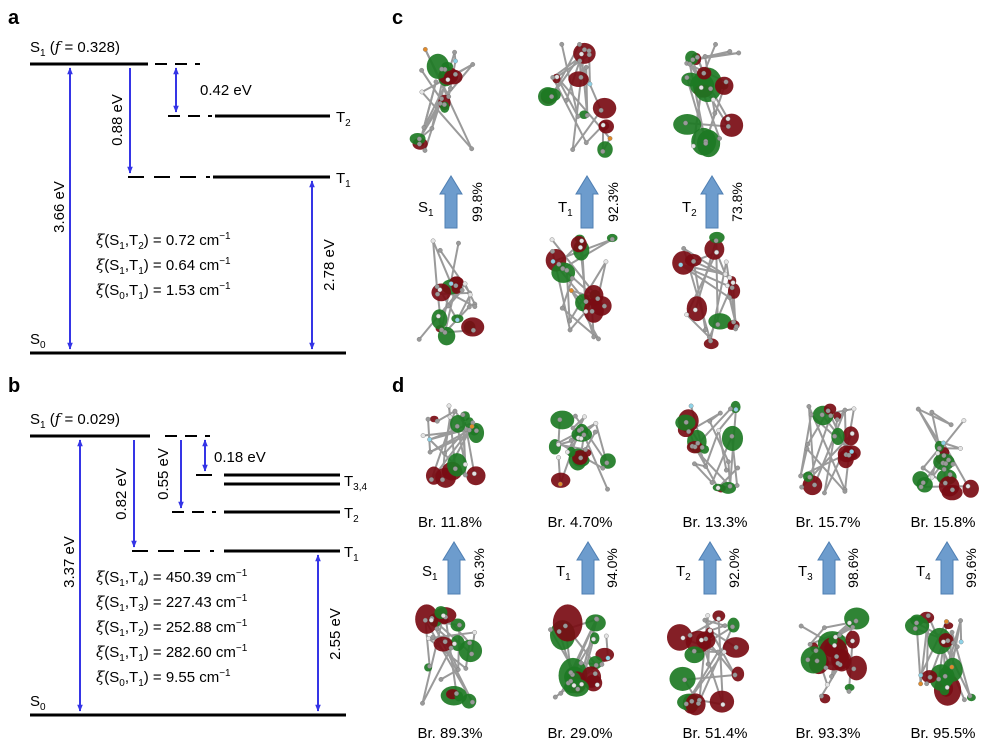 The image size is (988, 743). I want to click on soc-b-4: ξ(S0,T1) = 9.55 cm−1, so click(163, 678).